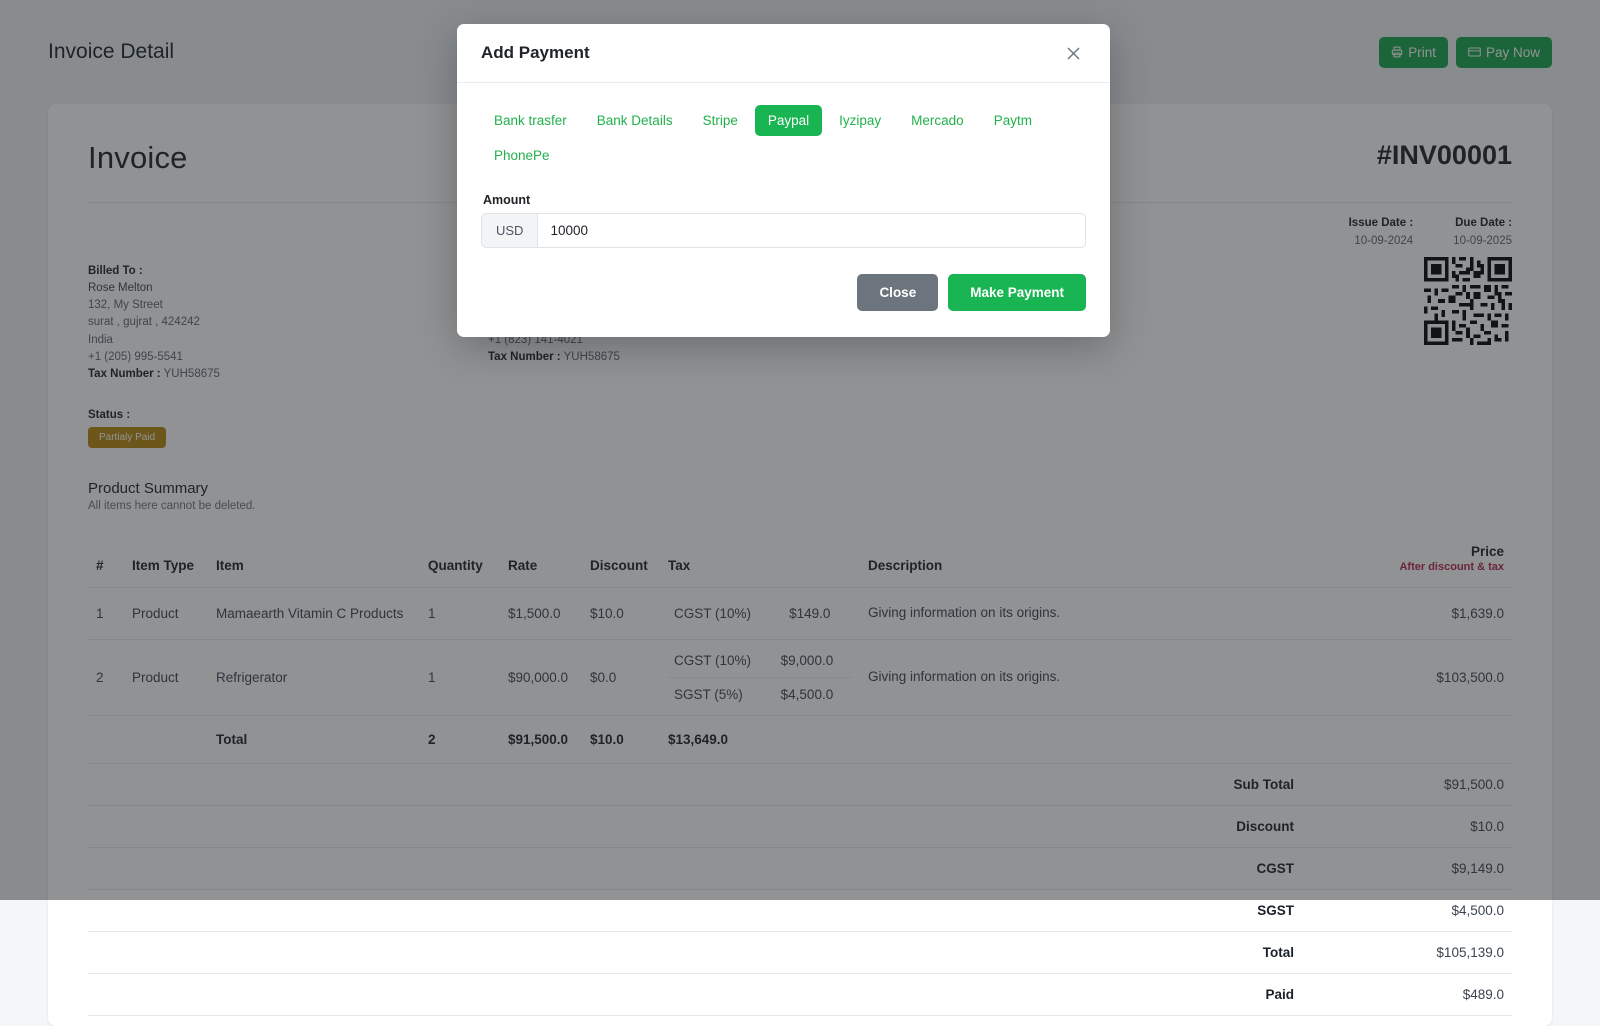 This screenshot has height=1026, width=1600. Describe the element at coordinates (695, 952) in the screenshot. I see `summary-label: Total` at that location.